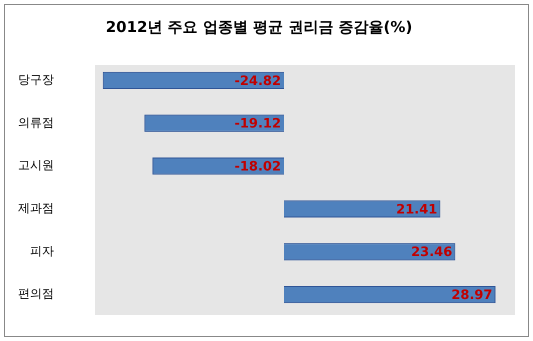 The height and width of the screenshot is (341, 533). I want to click on data-label: -19.12, so click(257, 124).